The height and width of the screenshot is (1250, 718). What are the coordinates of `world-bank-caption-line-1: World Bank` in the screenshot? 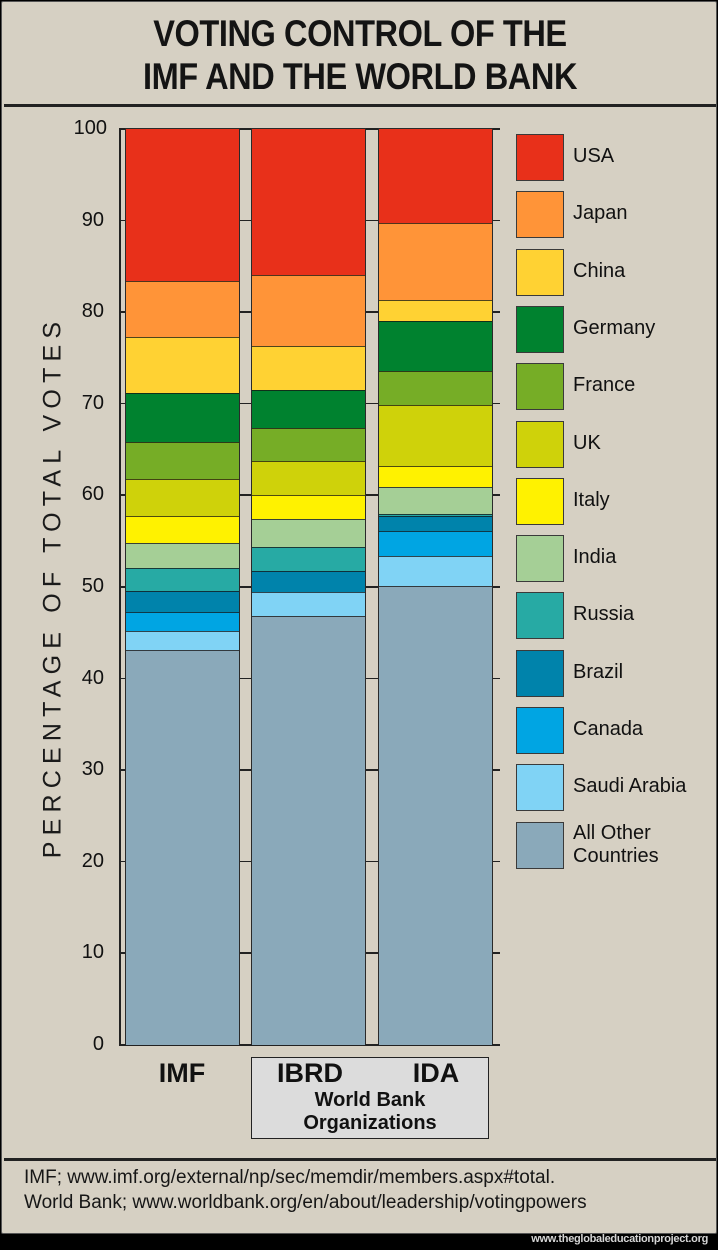 It's located at (370, 1100).